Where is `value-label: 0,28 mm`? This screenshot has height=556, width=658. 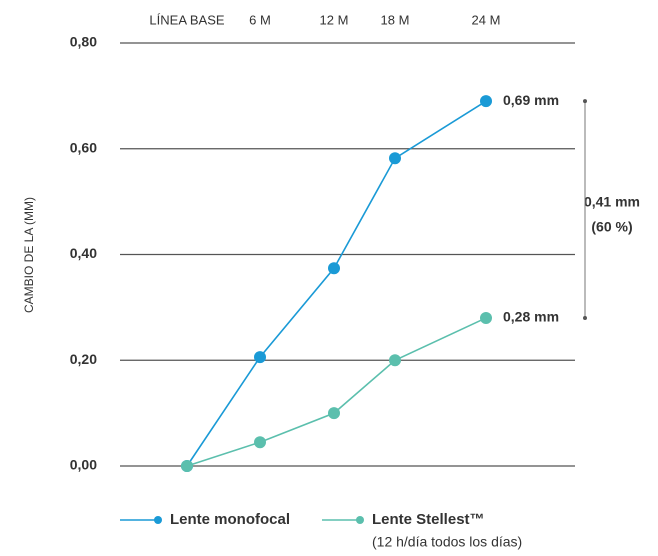 value-label: 0,28 mm is located at coordinates (531, 317).